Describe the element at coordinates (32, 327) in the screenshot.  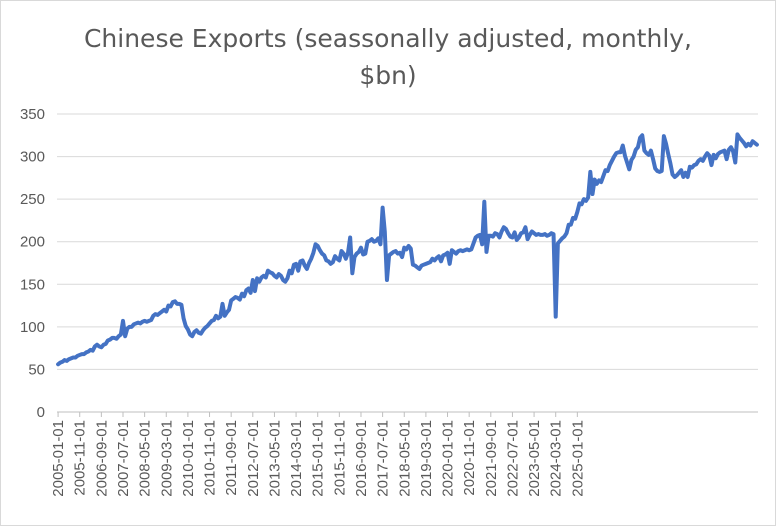
I see `y-tick-label: 100` at that location.